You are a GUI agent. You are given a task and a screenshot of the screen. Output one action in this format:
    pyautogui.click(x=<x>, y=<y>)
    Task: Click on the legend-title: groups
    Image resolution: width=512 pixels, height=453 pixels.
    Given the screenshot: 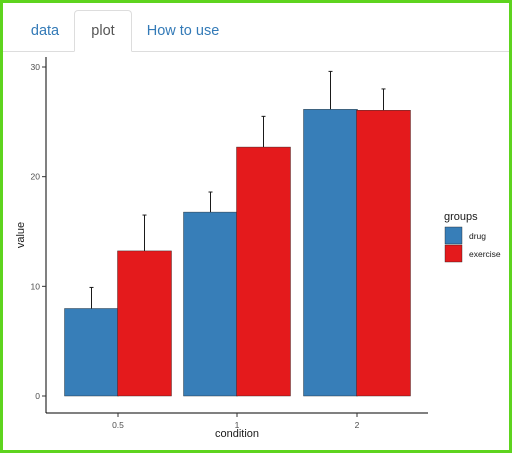 What is the action you would take?
    pyautogui.click(x=461, y=217)
    